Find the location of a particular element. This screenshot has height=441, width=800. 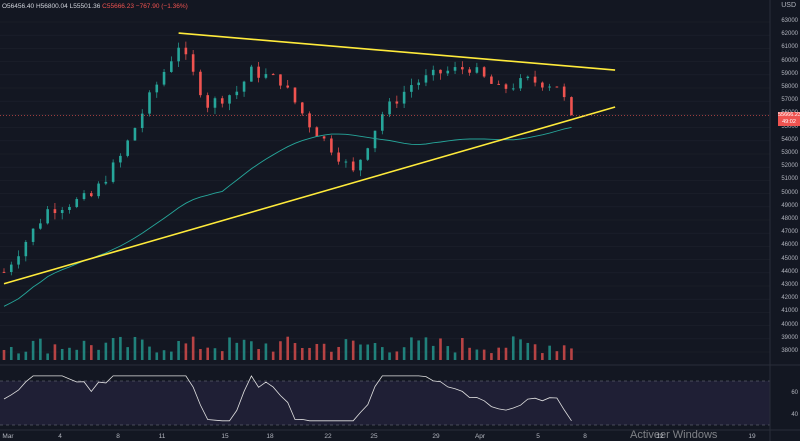

date-tick-label: 18 is located at coordinates (270, 436).